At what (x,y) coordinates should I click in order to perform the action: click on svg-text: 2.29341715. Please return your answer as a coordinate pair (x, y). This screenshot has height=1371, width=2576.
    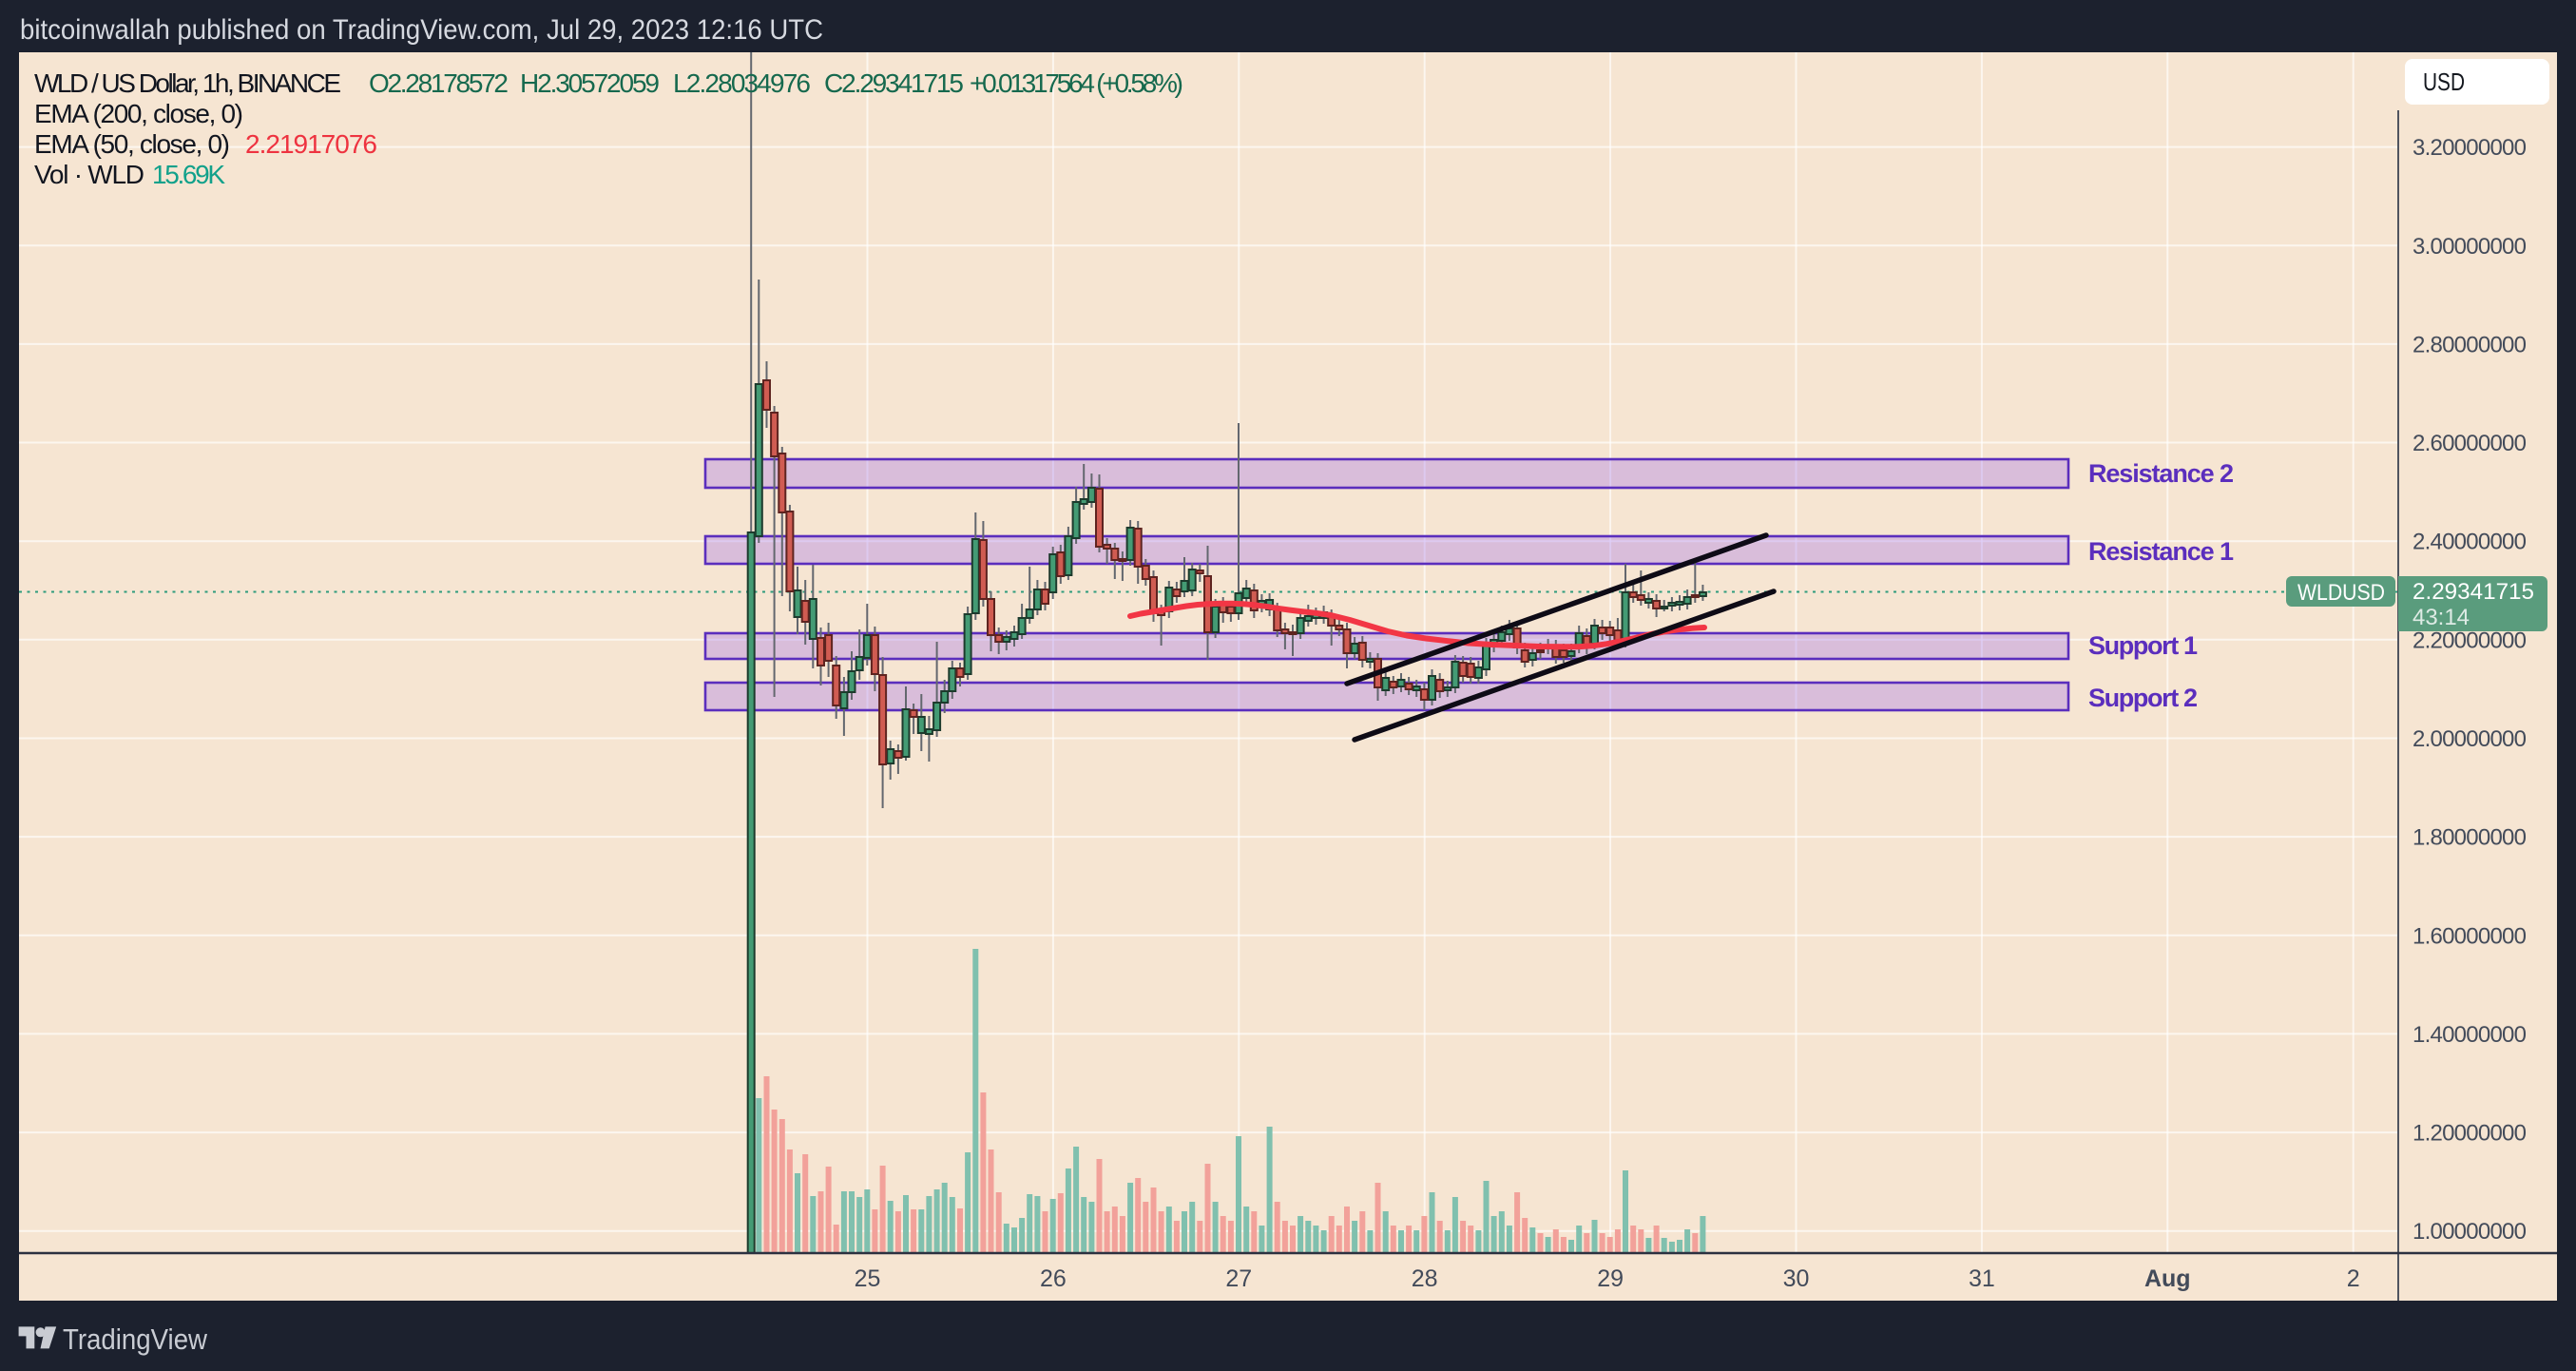
    Looking at the image, I should click on (2473, 592).